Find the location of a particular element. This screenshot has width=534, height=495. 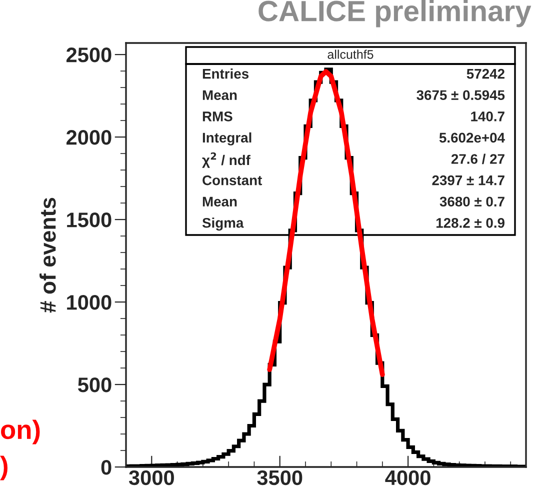

annotation: 128.2 ± 0.9 is located at coordinates (470, 223).